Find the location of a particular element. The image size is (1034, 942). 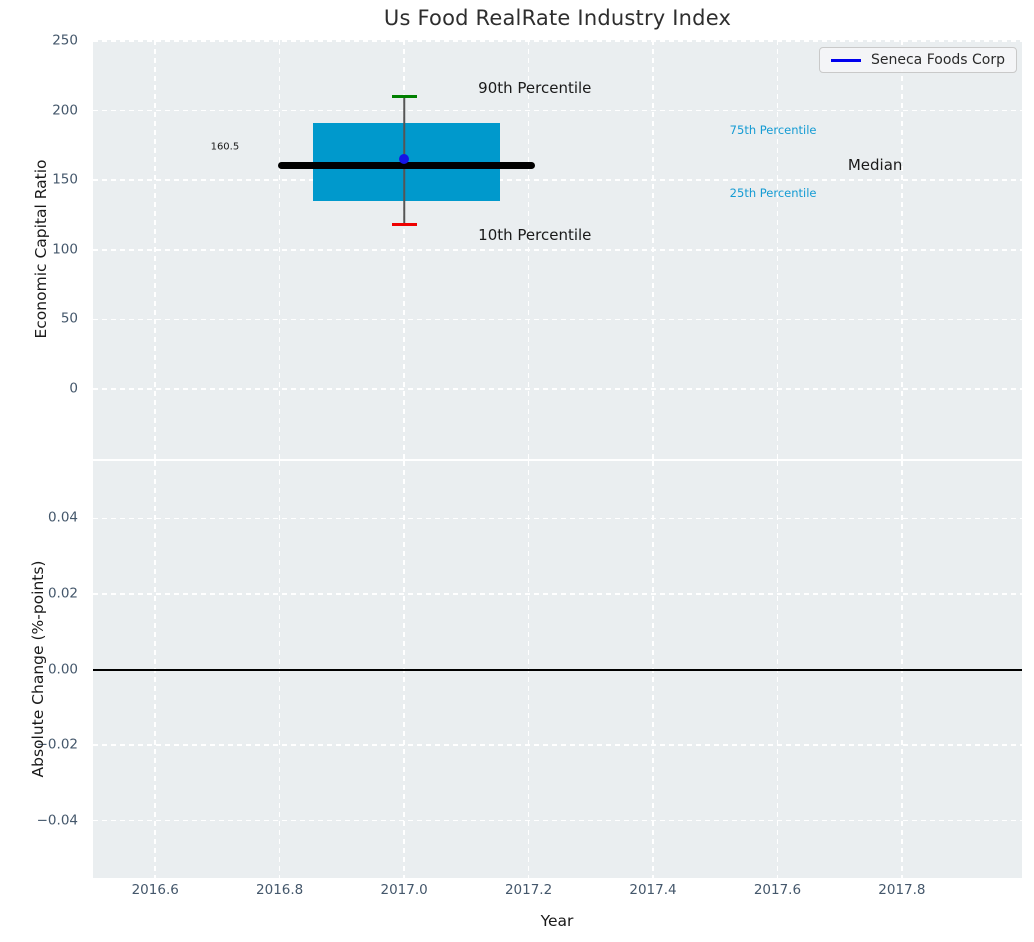

y-tick-label-150: 150 is located at coordinates (65, 179).